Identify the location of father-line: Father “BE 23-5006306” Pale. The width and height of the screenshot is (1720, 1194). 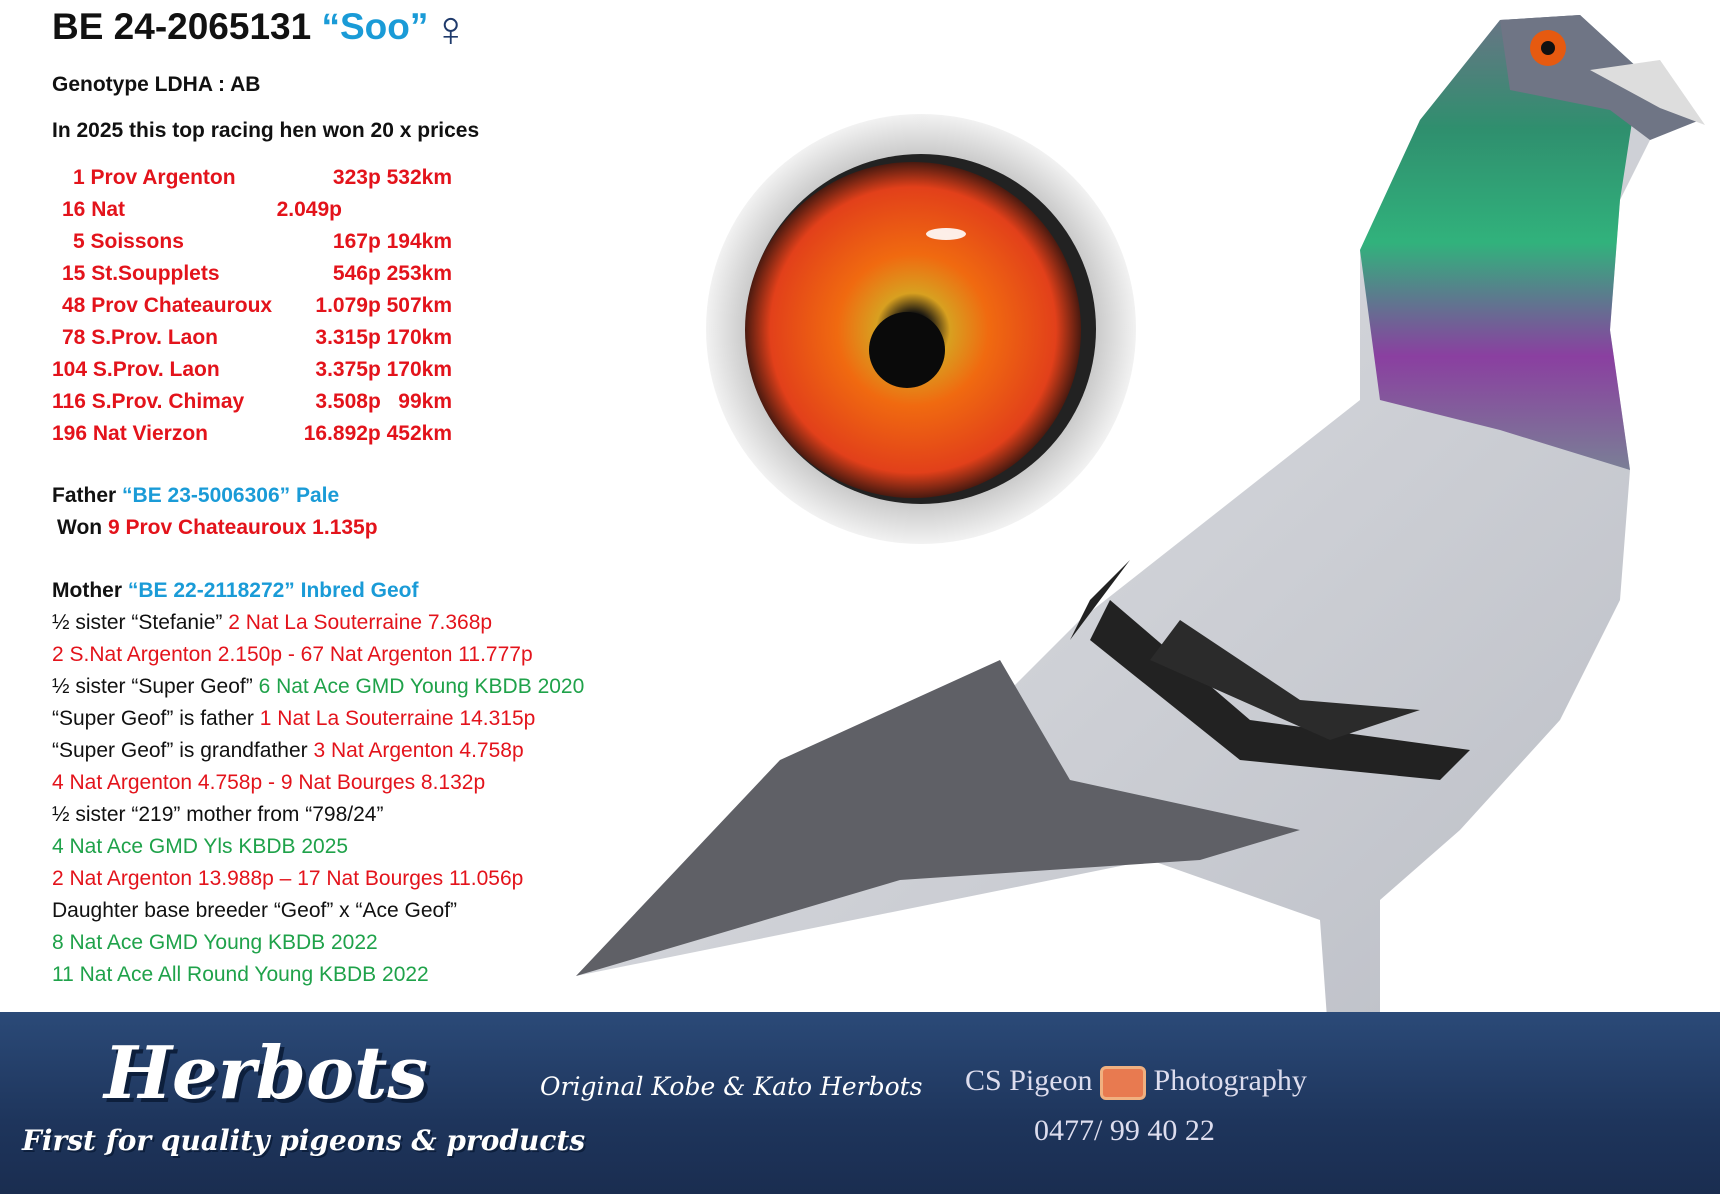
(195, 496).